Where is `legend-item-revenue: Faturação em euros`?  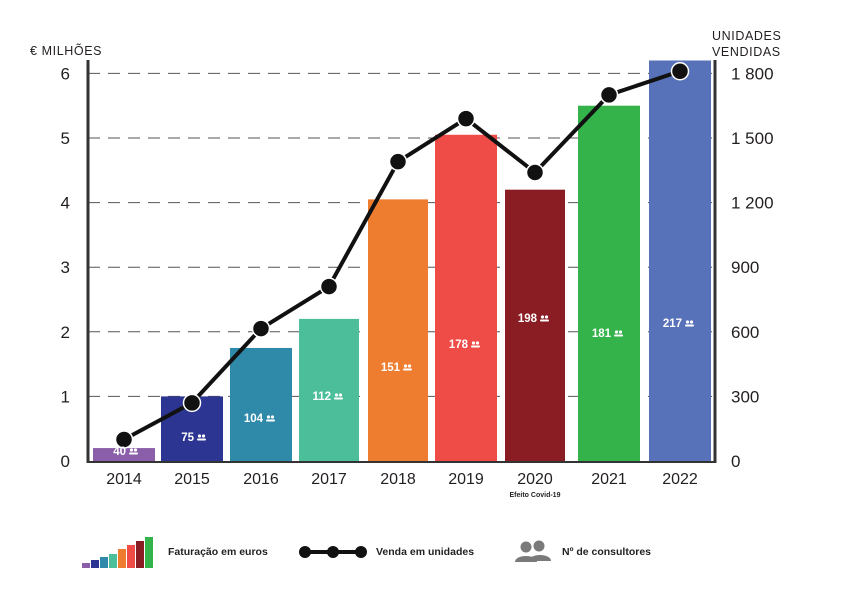 legend-item-revenue: Faturação em euros is located at coordinates (175, 552).